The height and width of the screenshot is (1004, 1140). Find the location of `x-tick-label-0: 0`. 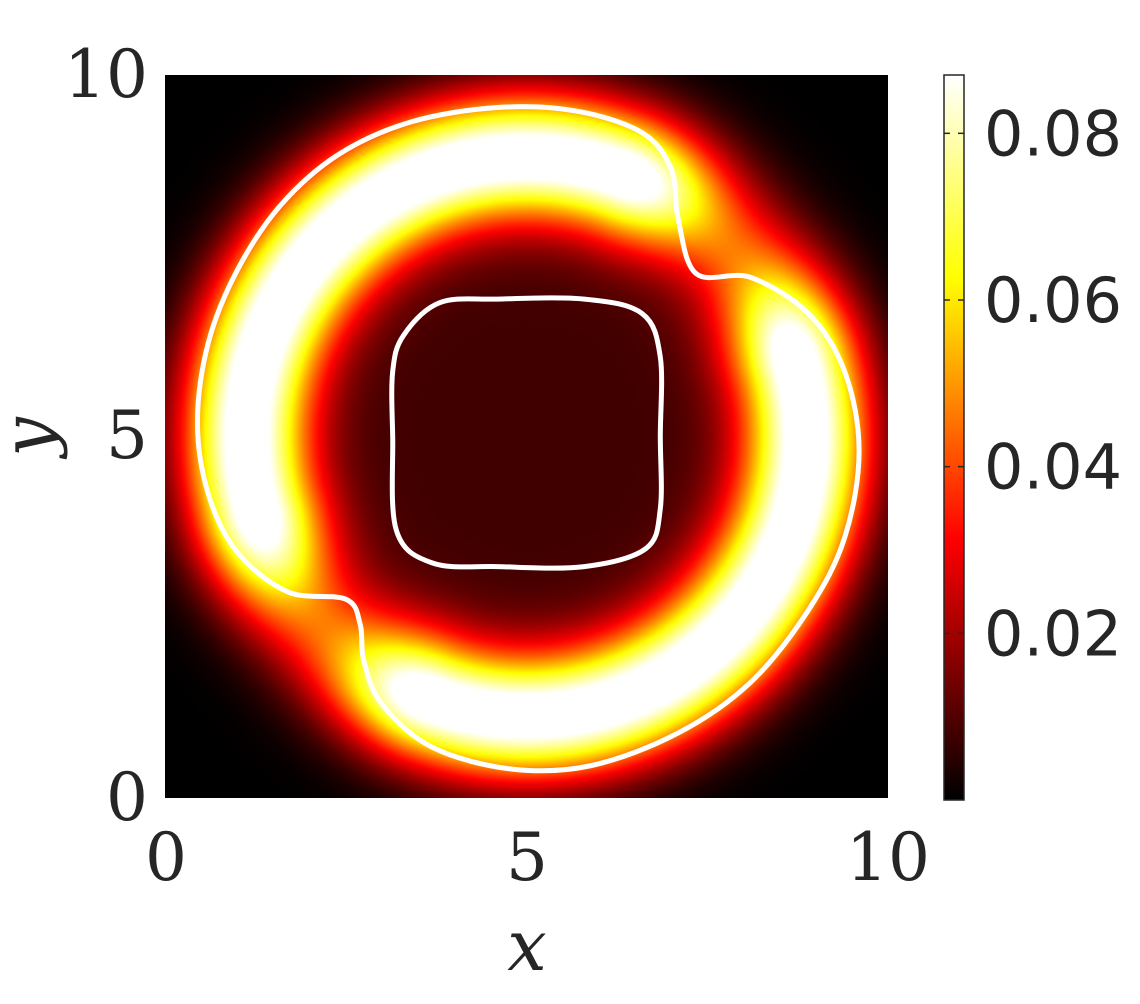

x-tick-label-0: 0 is located at coordinates (166, 857).